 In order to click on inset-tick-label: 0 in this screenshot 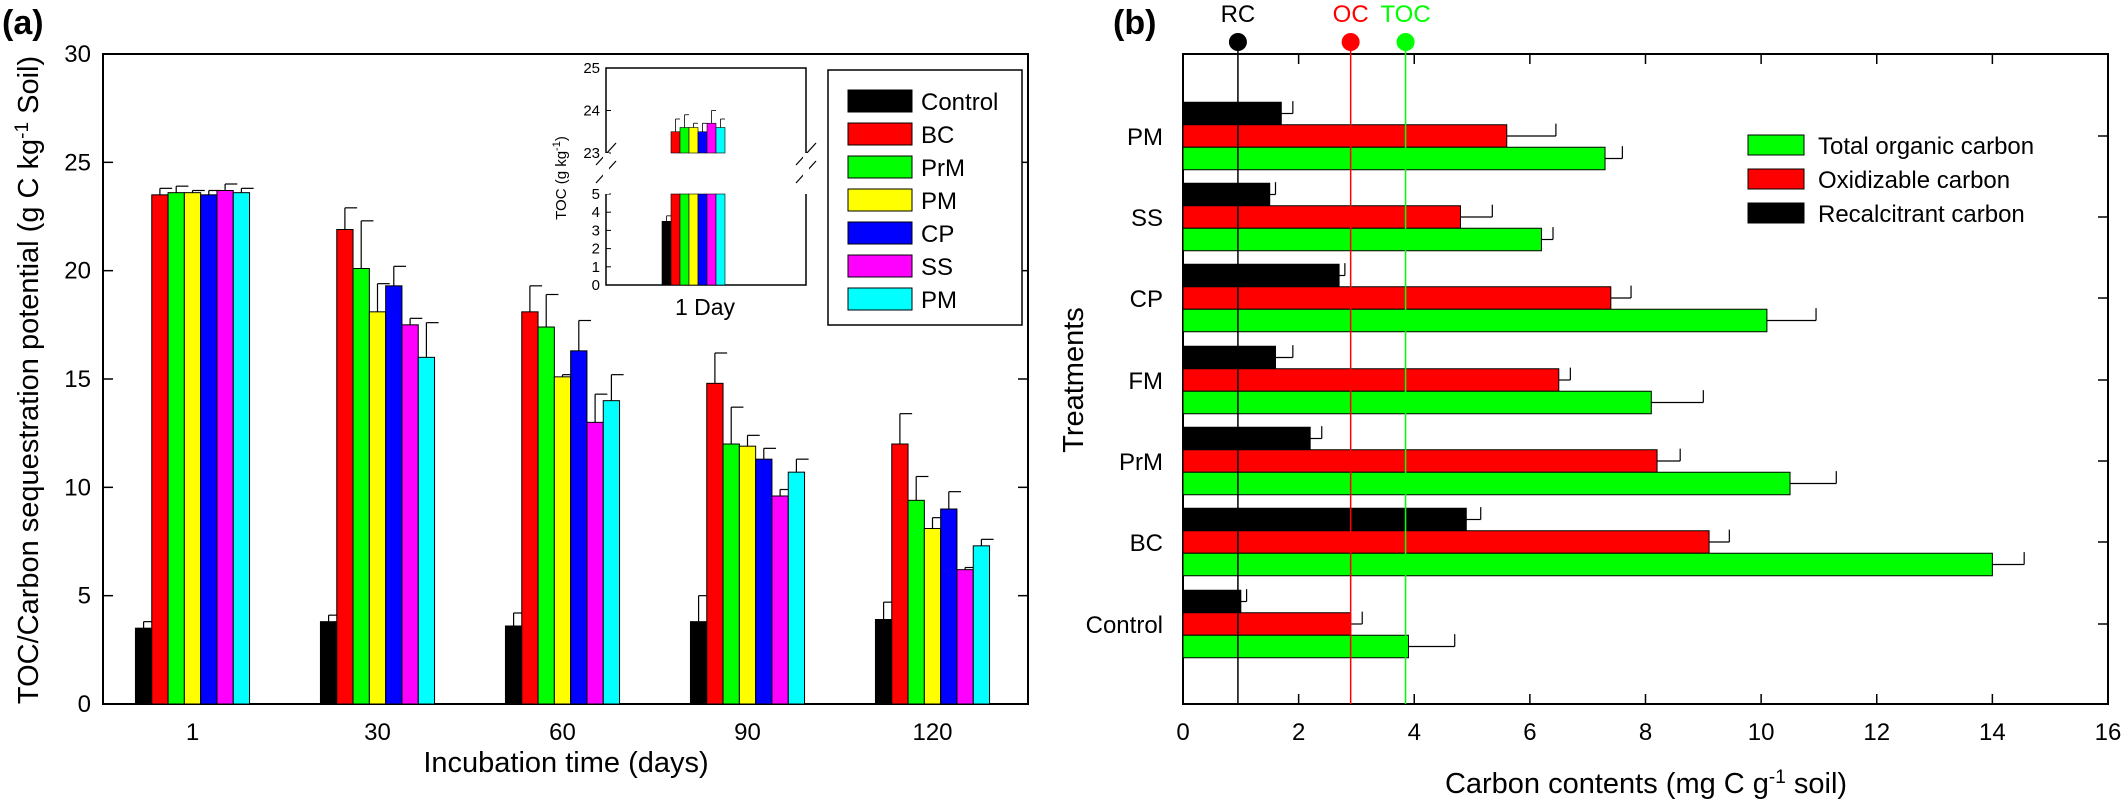, I will do `click(596, 285)`.